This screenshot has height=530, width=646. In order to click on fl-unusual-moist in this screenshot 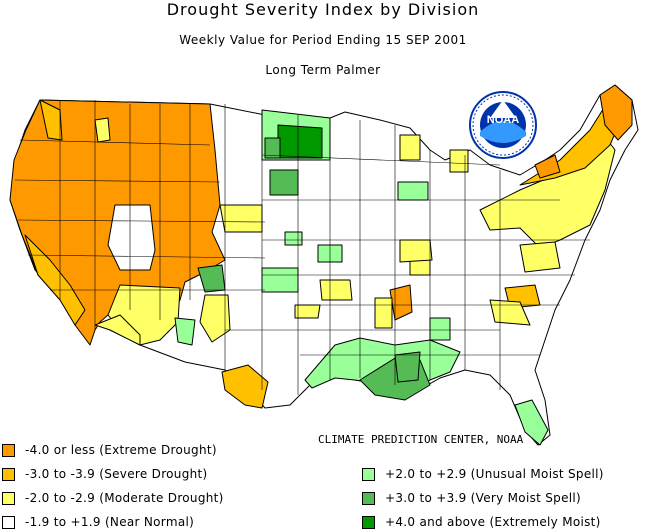, I will do `click(531, 422)`.